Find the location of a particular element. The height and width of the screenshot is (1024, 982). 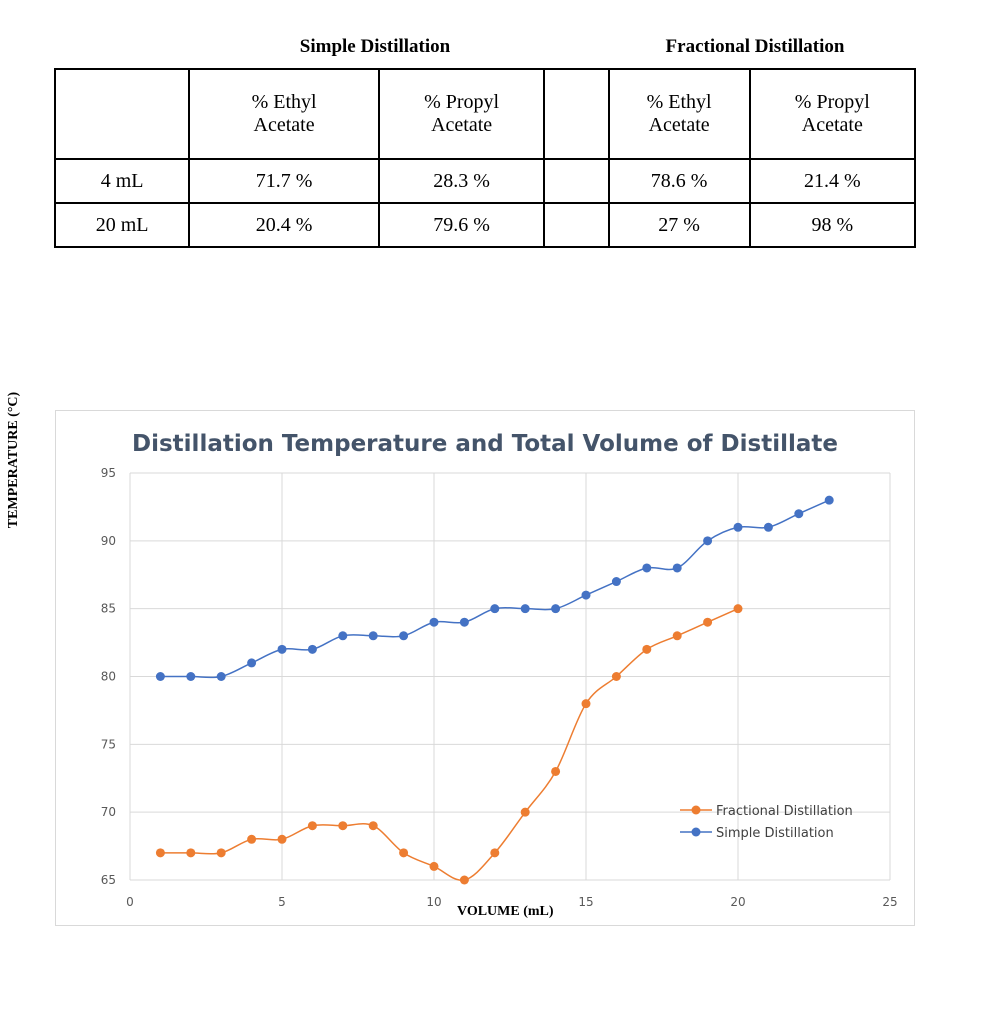

table-cell: 28.3 % is located at coordinates (461, 181).